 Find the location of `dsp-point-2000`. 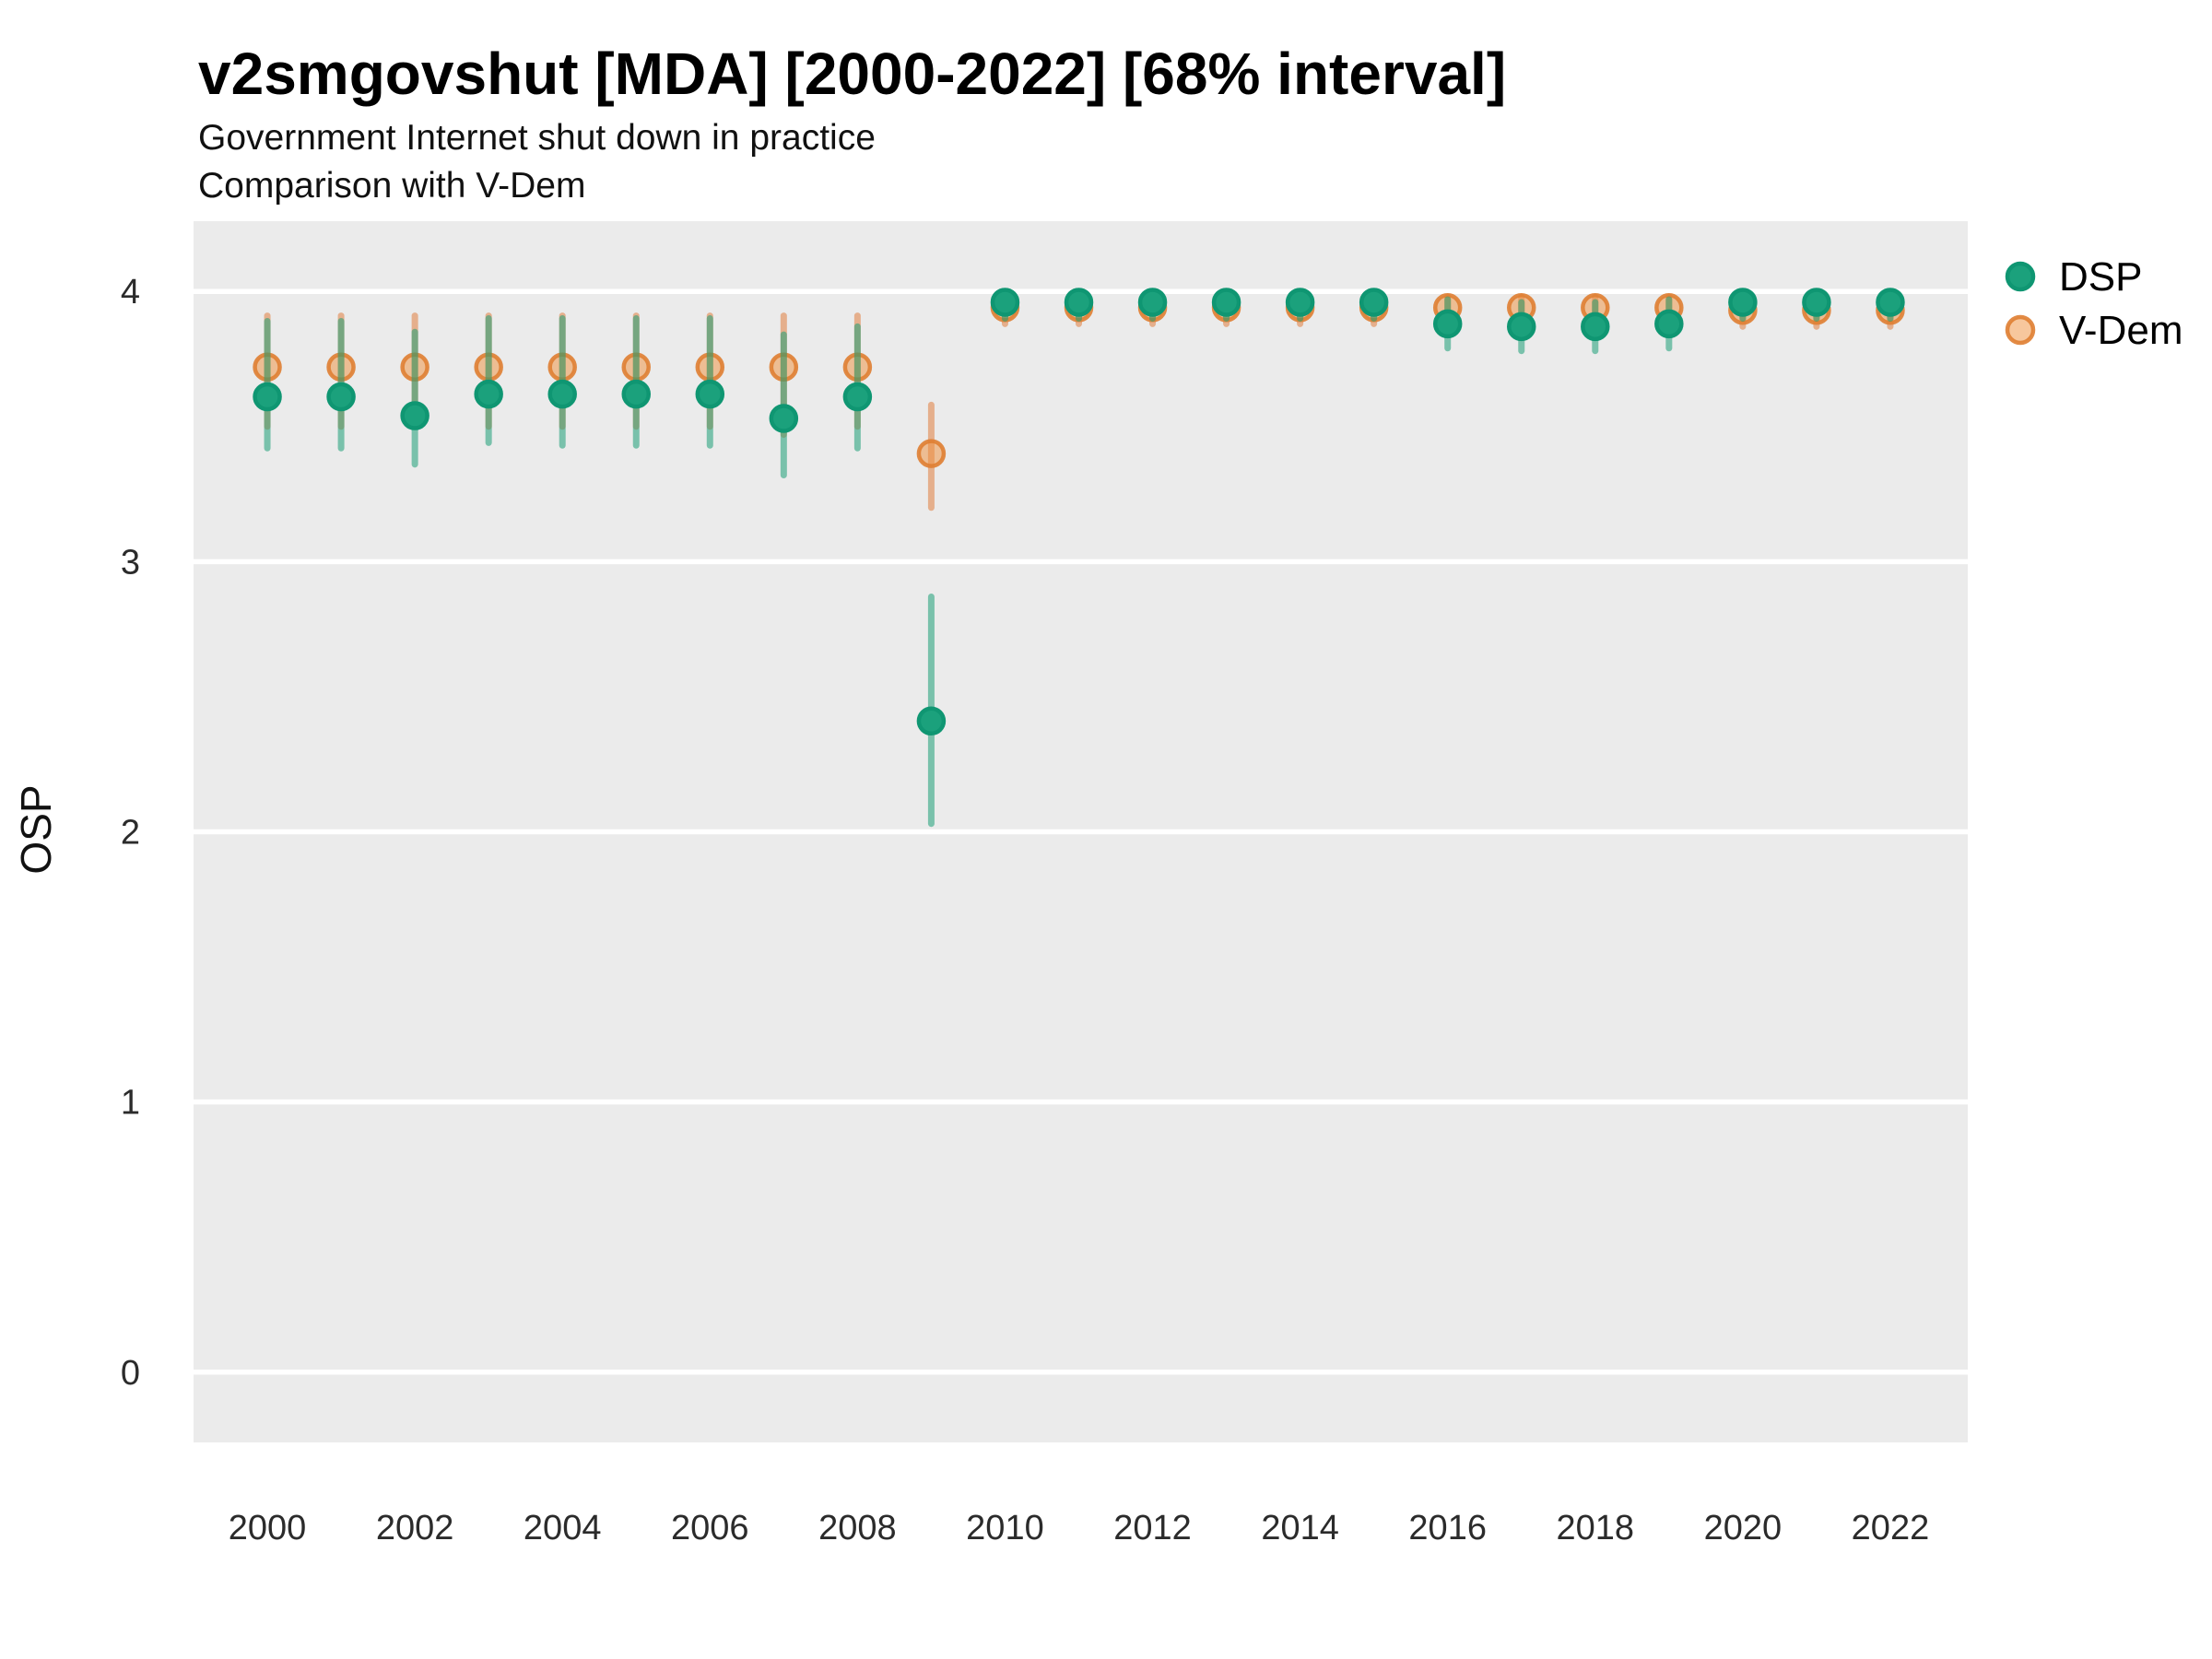

dsp-point-2000 is located at coordinates (267, 397).